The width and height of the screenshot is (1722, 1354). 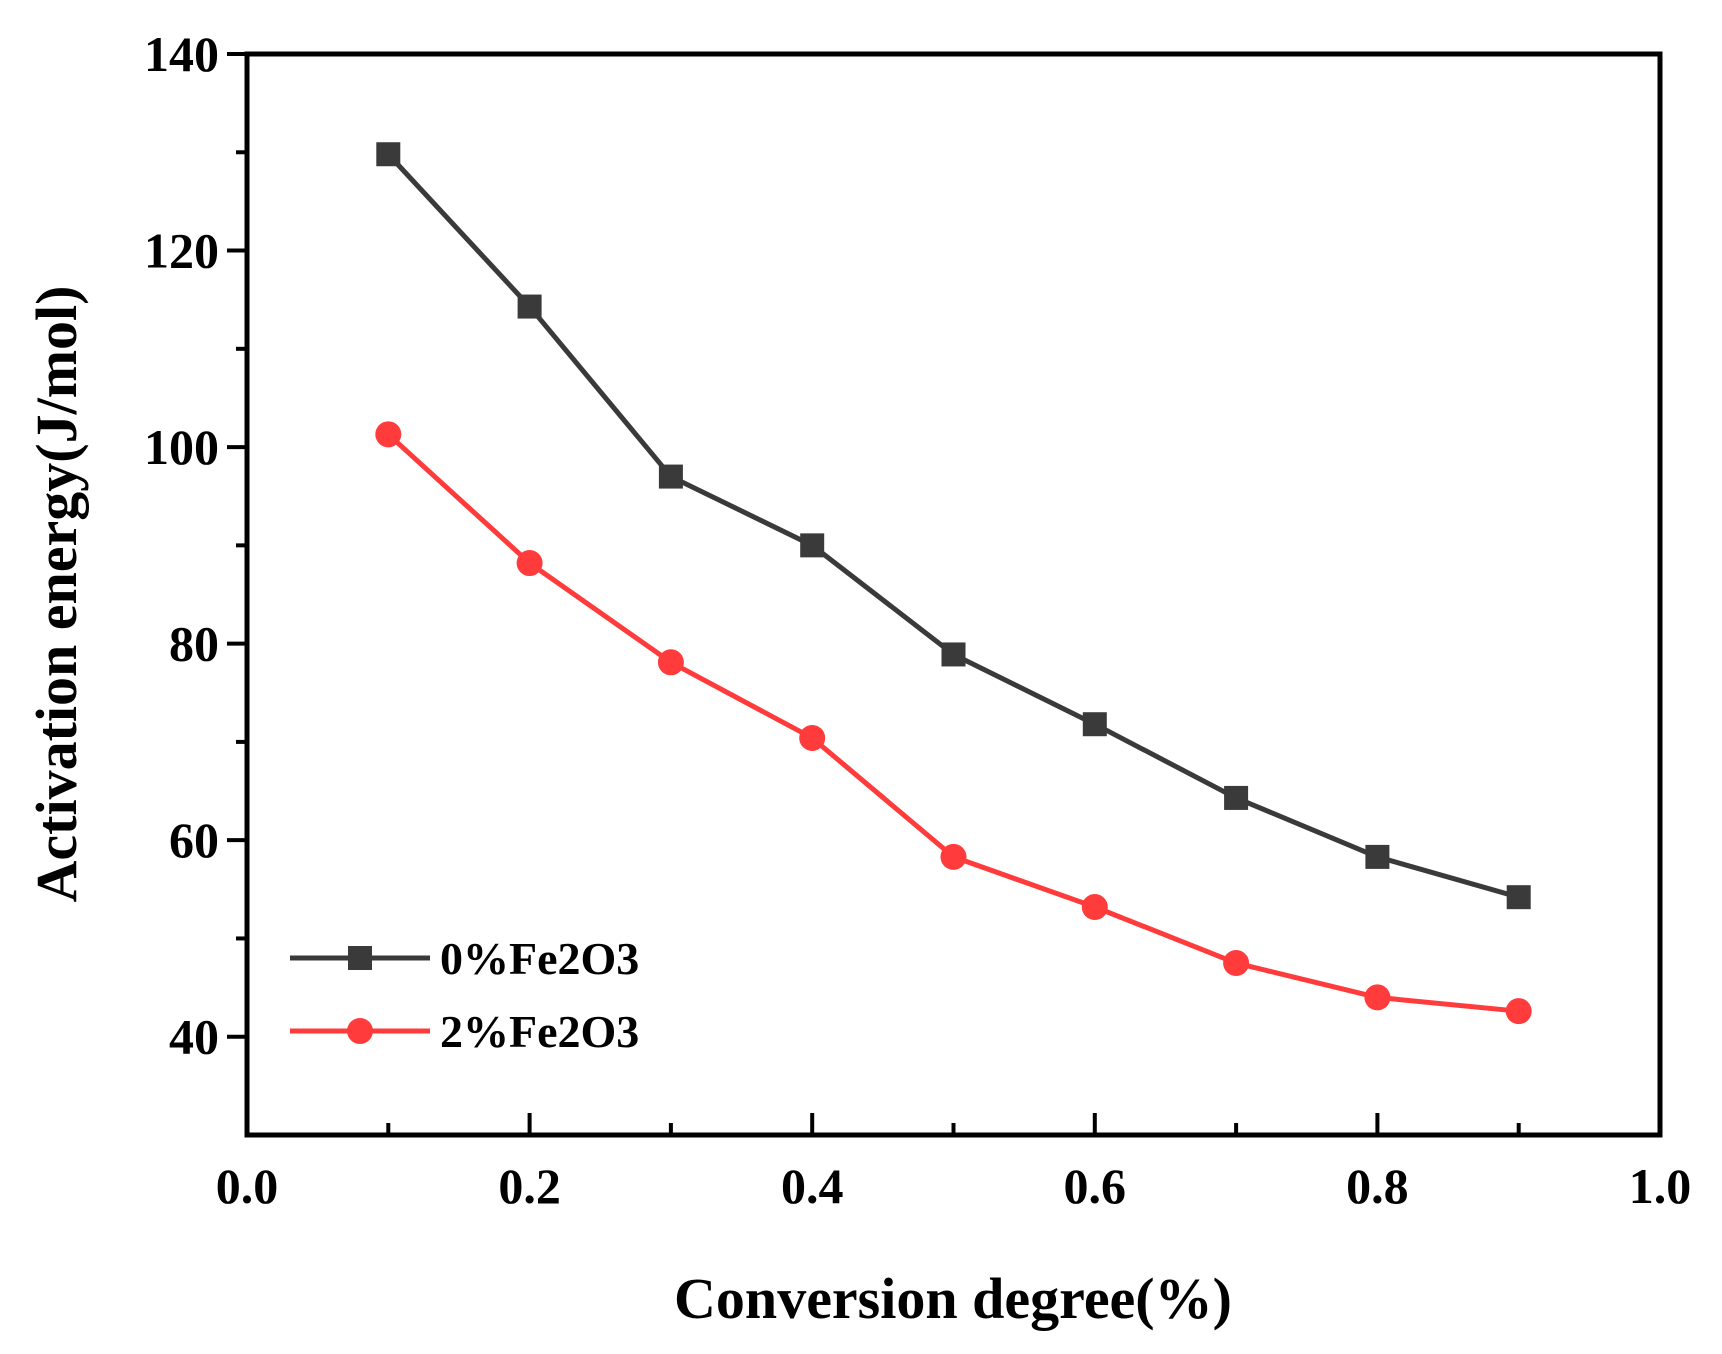 I want to click on y-tick-label: 140, so click(x=181, y=54).